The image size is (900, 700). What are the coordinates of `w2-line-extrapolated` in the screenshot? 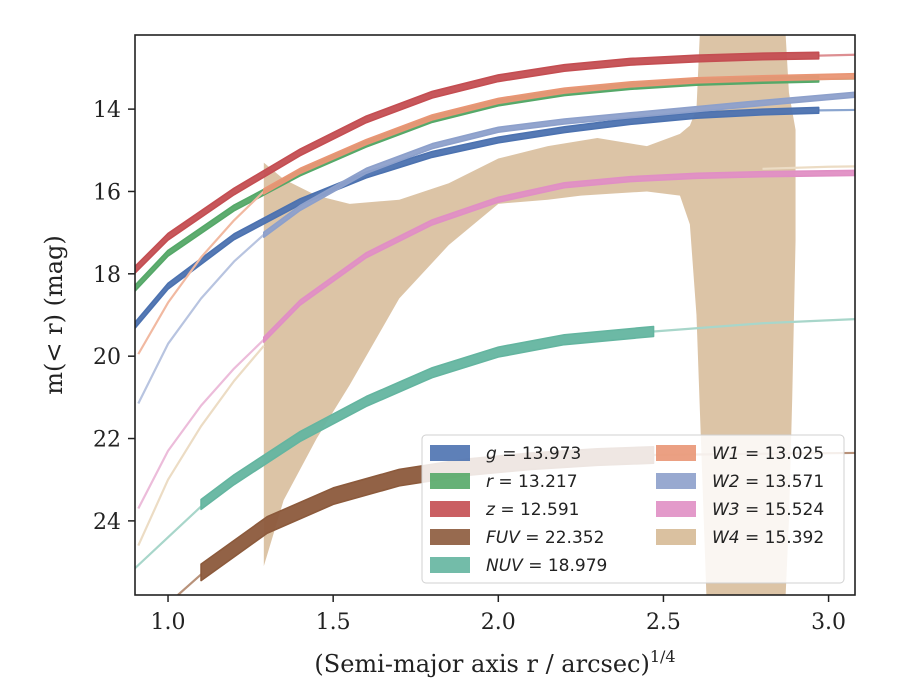 It's located at (201, 319).